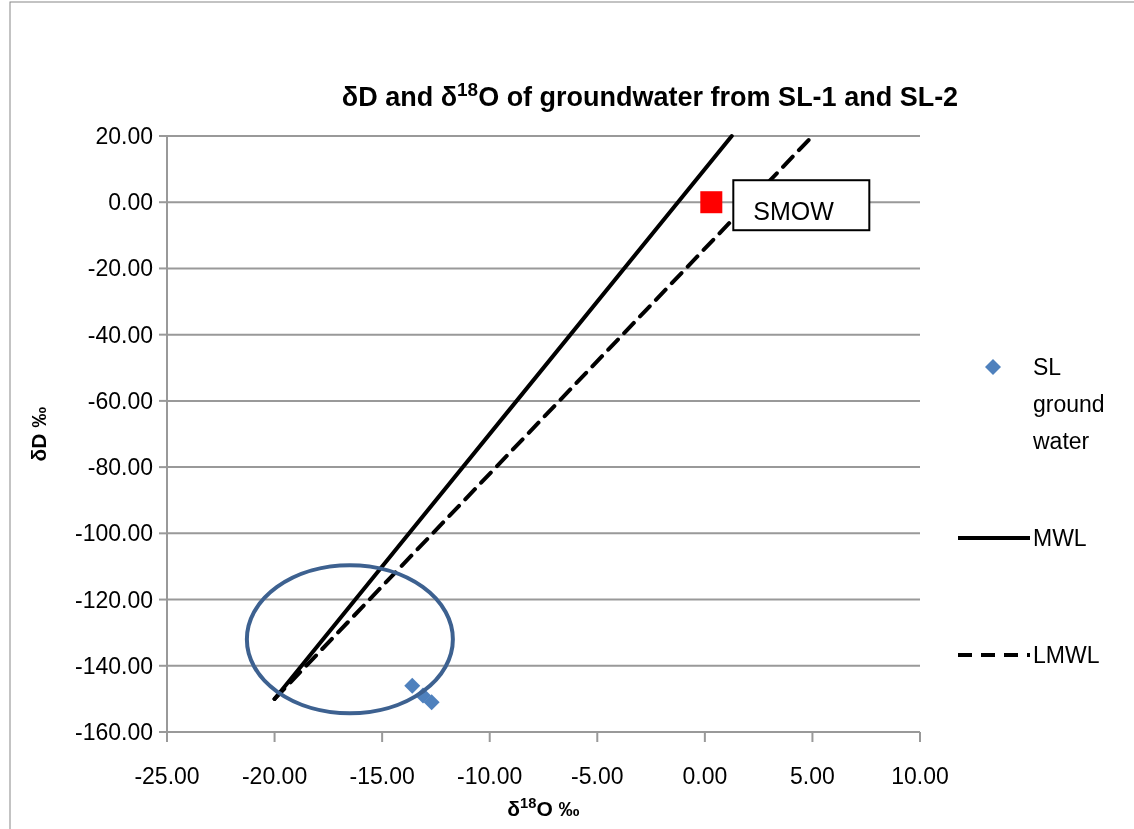 The height and width of the screenshot is (829, 1134). What do you see at coordinates (38, 434) in the screenshot?
I see `y-axis-title: δD ‰` at bounding box center [38, 434].